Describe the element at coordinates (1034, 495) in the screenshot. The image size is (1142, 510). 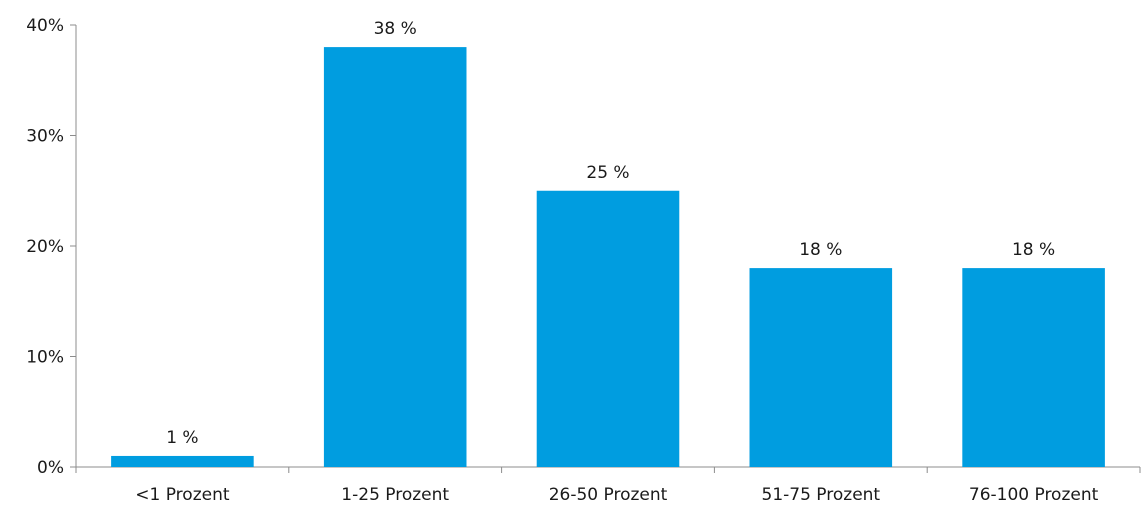
I see `x-category-label: 76-100 Prozent` at that location.